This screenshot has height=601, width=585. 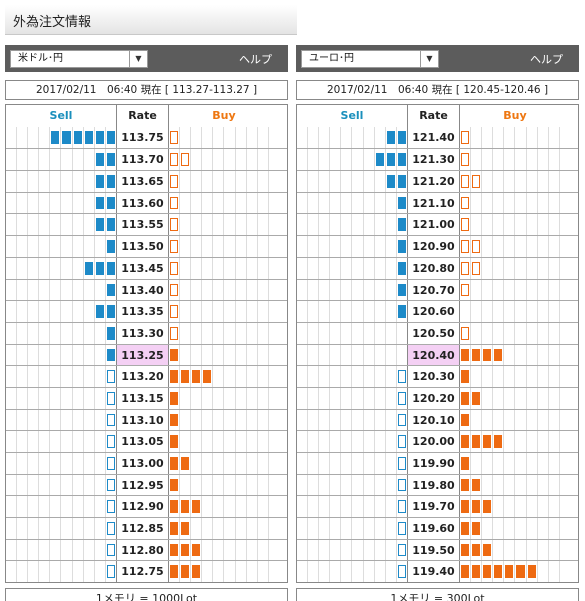 I want to click on table-row: 120.40, so click(x=437, y=354).